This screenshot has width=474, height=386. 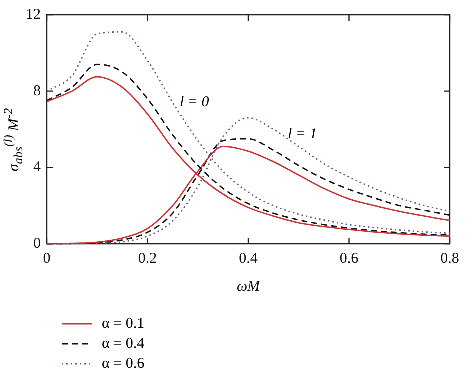 What do you see at coordinates (38, 168) in the screenshot?
I see `y-tick-label: 4` at bounding box center [38, 168].